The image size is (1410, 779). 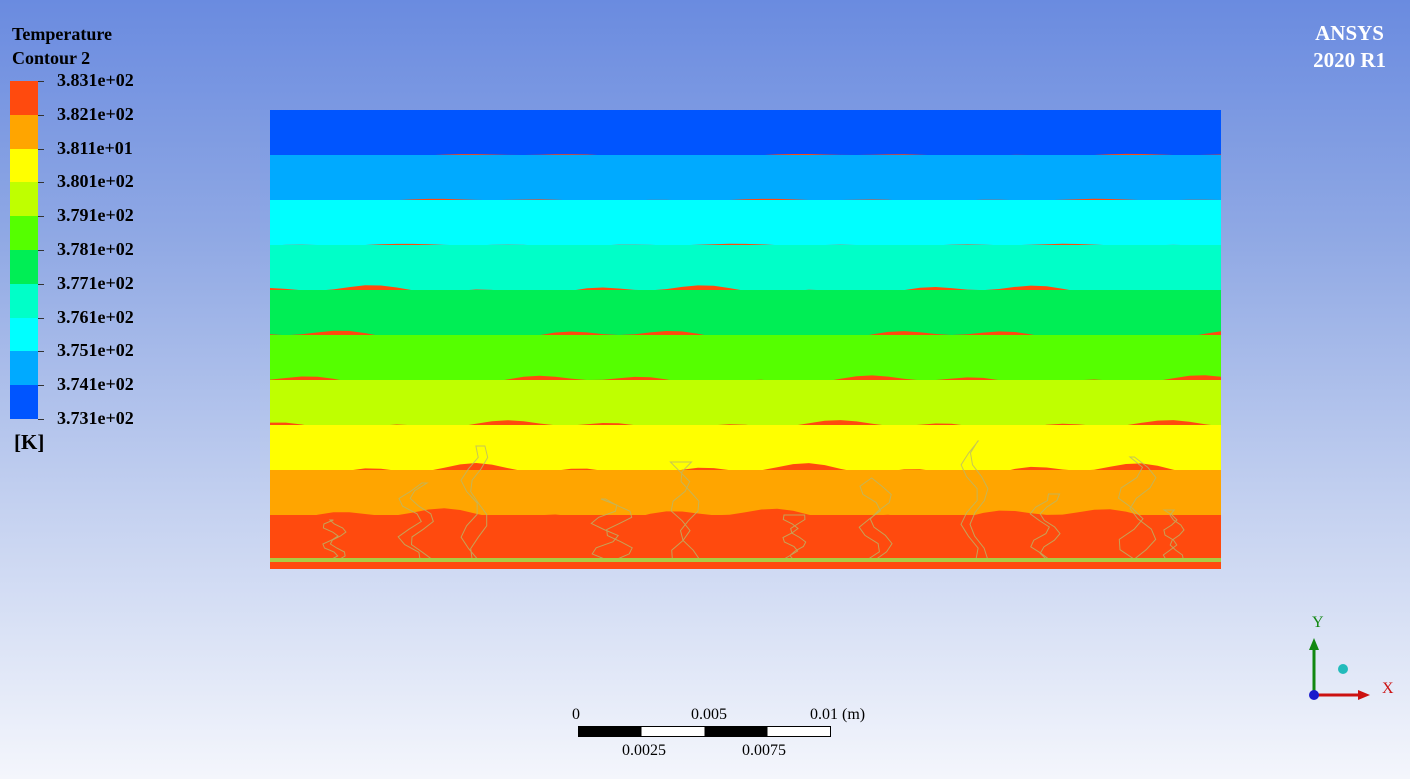 What do you see at coordinates (1388, 688) in the screenshot?
I see `x-axis-label: X` at bounding box center [1388, 688].